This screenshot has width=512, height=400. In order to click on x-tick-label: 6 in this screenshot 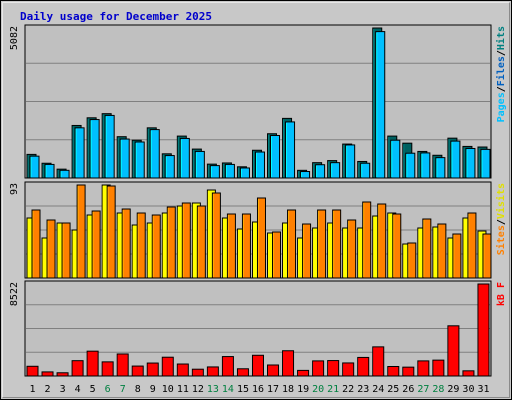, I will do `click(108, 389)`.